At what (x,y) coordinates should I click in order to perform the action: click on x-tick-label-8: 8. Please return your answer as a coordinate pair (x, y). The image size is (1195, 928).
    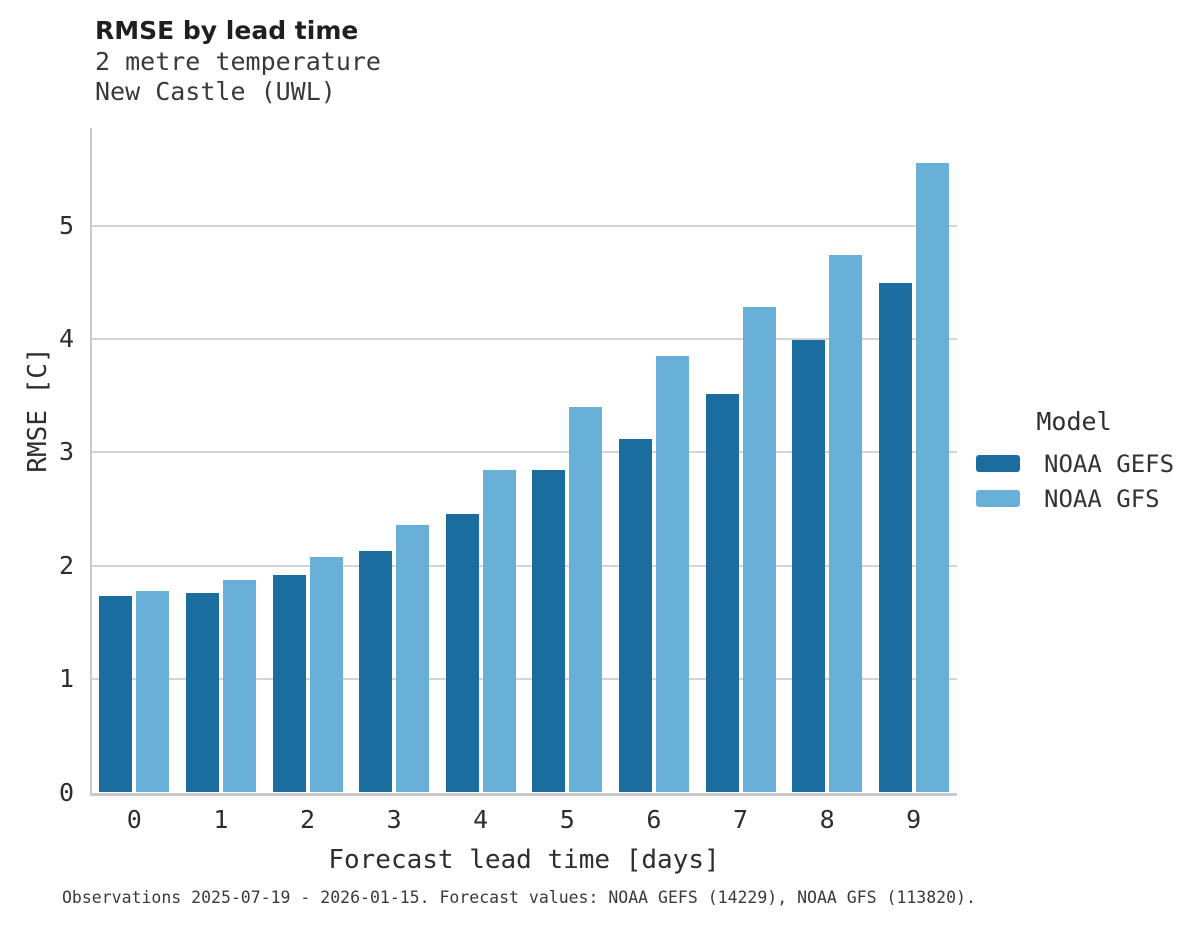
    Looking at the image, I should click on (827, 819).